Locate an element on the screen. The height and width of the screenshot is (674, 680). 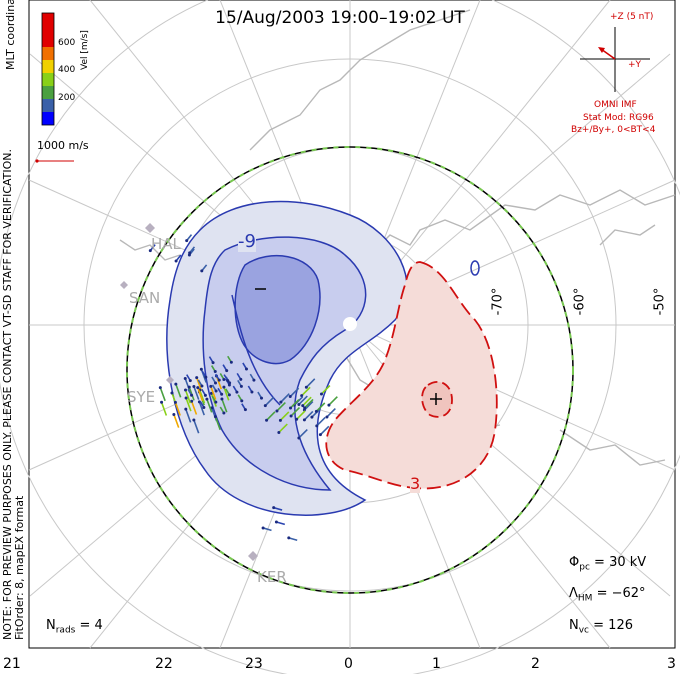
stat-phi-pc: Φpc = 30 kV is located at coordinates (608, 564).